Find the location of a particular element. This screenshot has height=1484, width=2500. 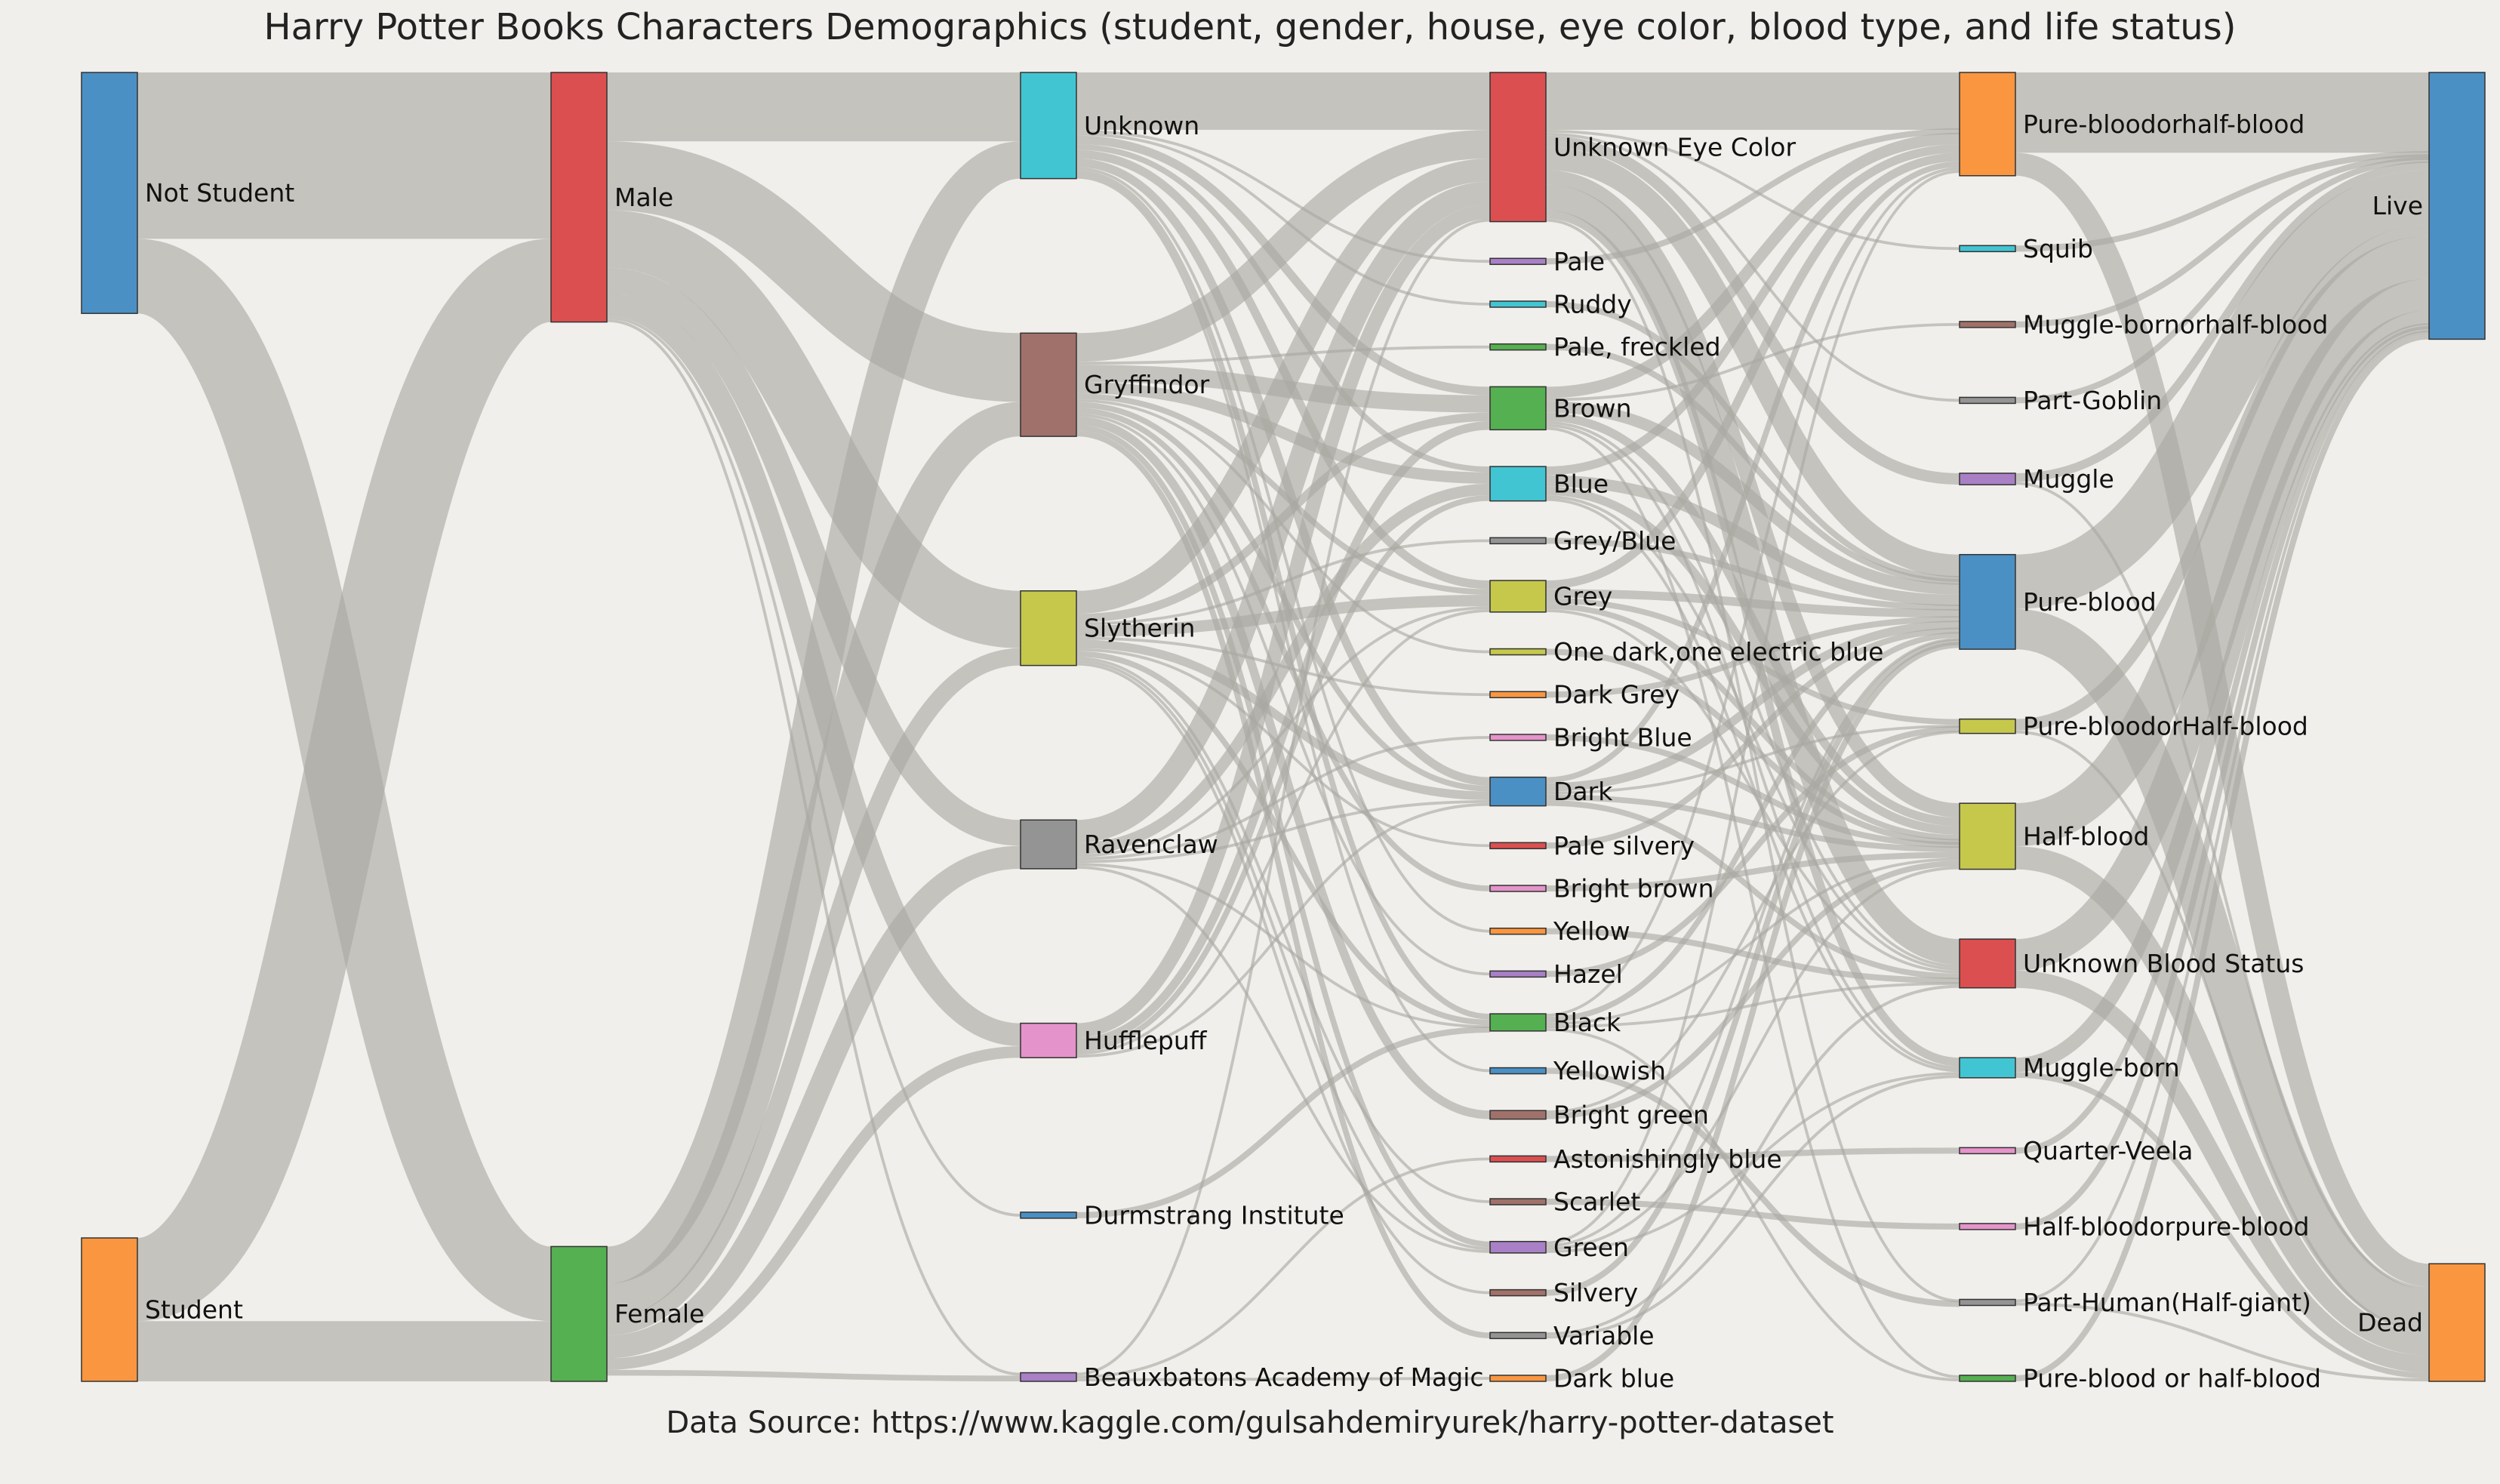

link-pale_silvery-to-pure_blood is located at coordinates (1752, 738).